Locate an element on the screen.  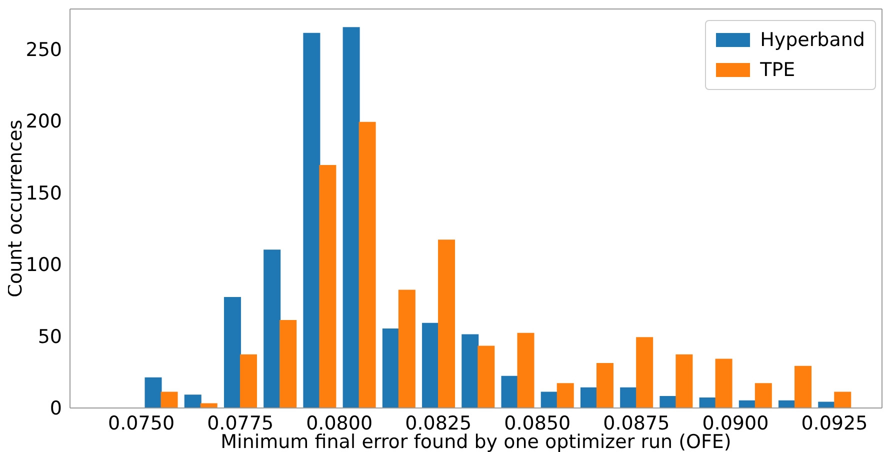
y-axis-title: Count occurrences is located at coordinates (15, 209).